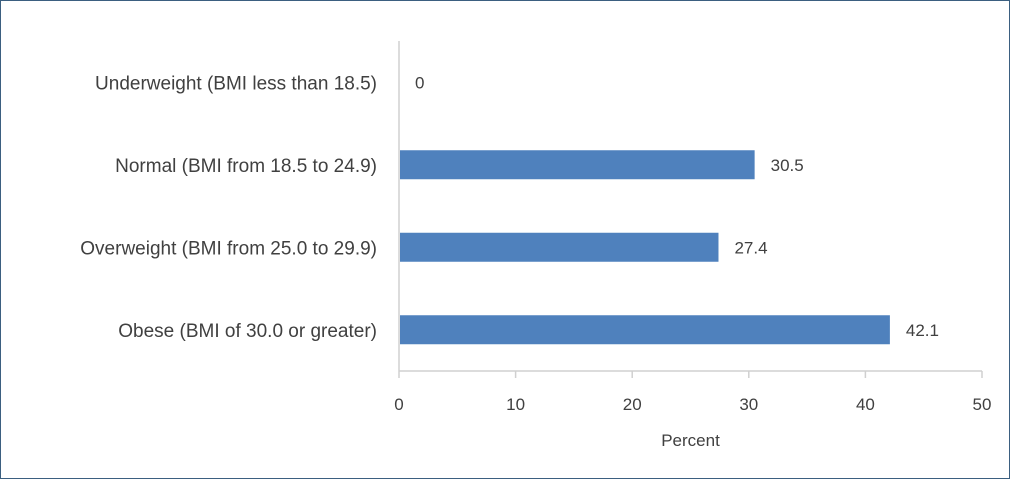 This screenshot has height=480, width=1010. What do you see at coordinates (246, 166) in the screenshot?
I see `category-label: Normal (BMI from 18.5 to 24.9)` at bounding box center [246, 166].